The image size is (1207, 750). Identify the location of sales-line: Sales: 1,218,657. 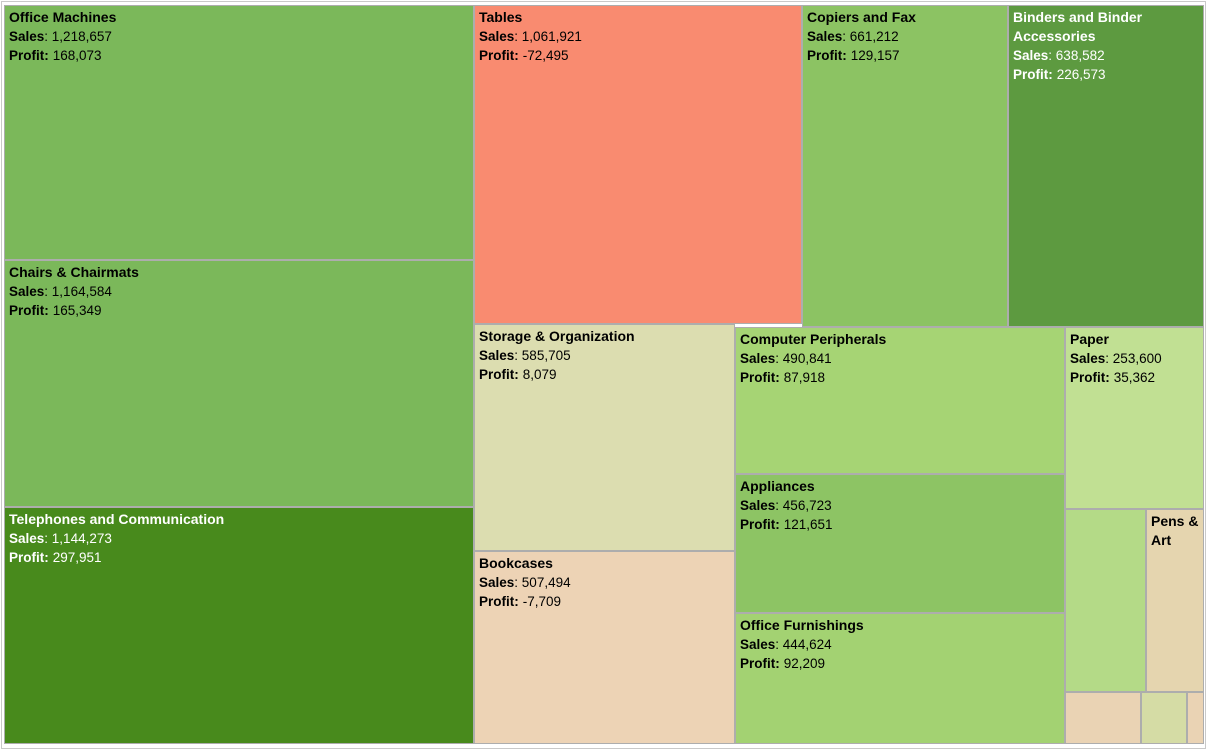
(60, 36).